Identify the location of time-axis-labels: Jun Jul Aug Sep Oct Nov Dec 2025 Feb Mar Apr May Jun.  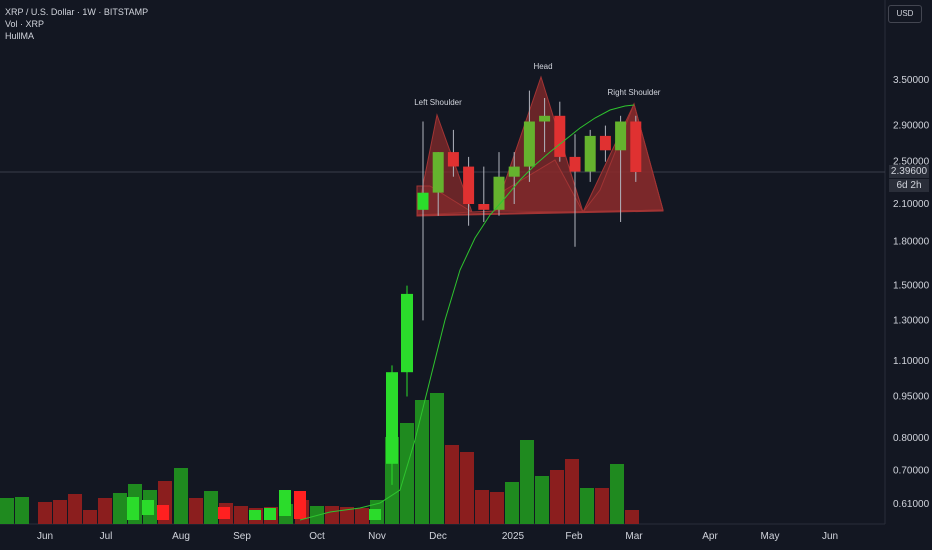
(437, 536).